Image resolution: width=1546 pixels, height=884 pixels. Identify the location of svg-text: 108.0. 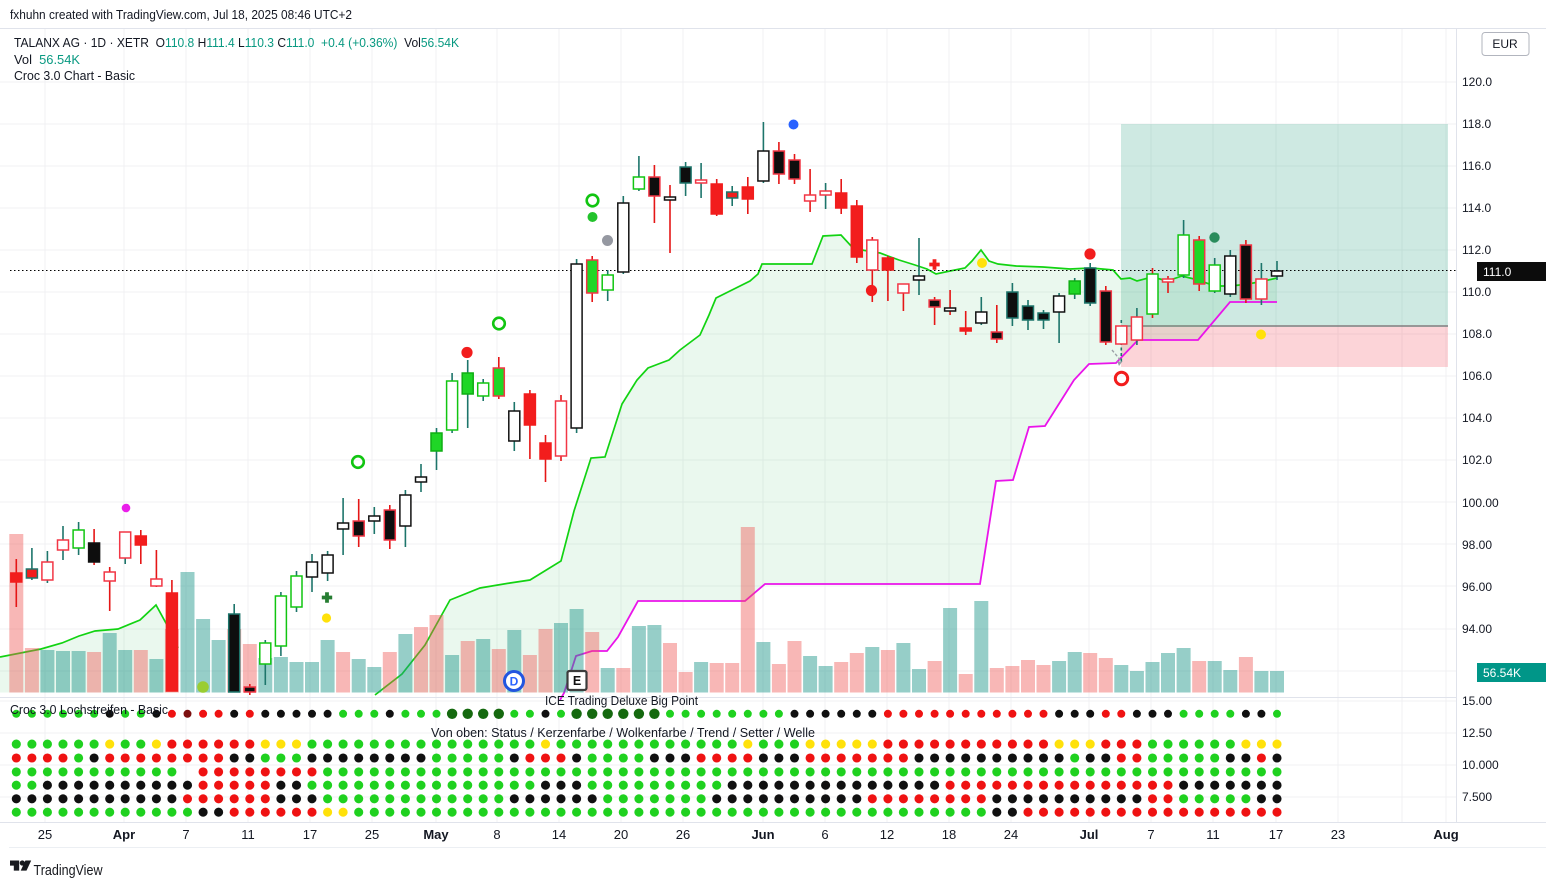
(1477, 334).